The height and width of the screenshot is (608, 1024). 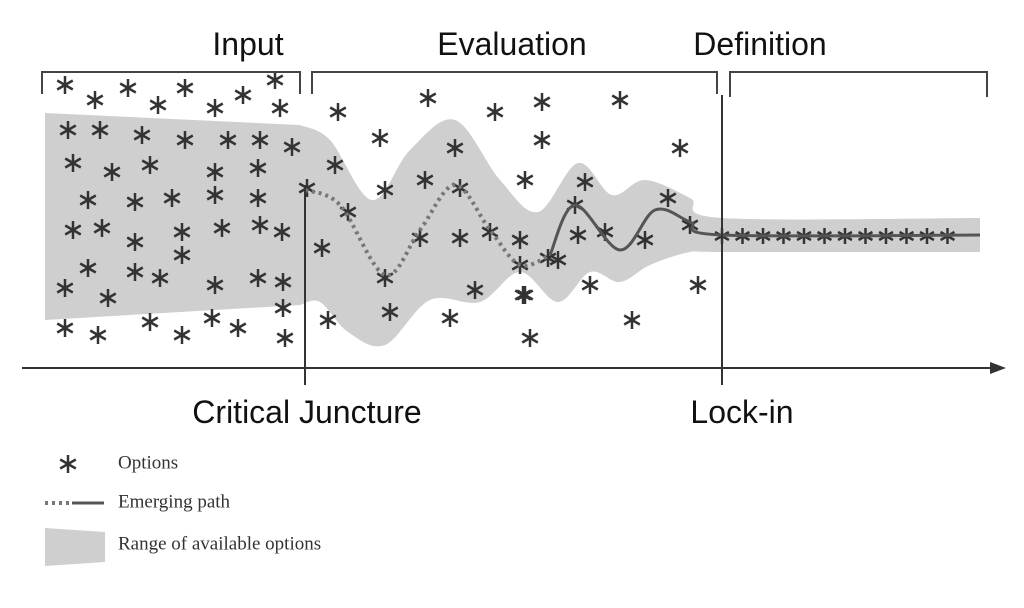 I want to click on input-bracket, so click(x=171, y=82).